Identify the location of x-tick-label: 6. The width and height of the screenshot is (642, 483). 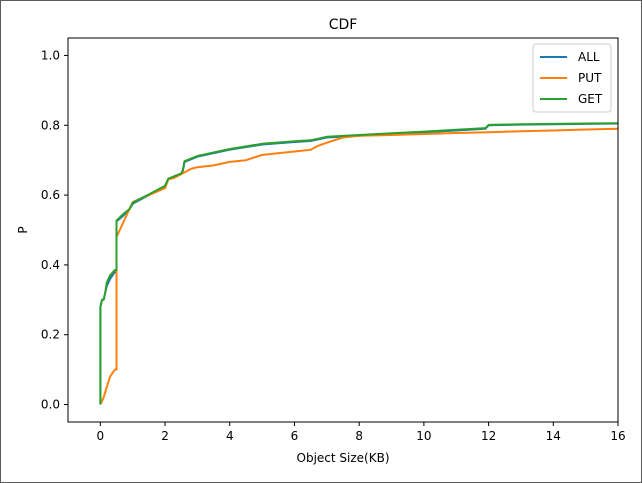
(295, 436).